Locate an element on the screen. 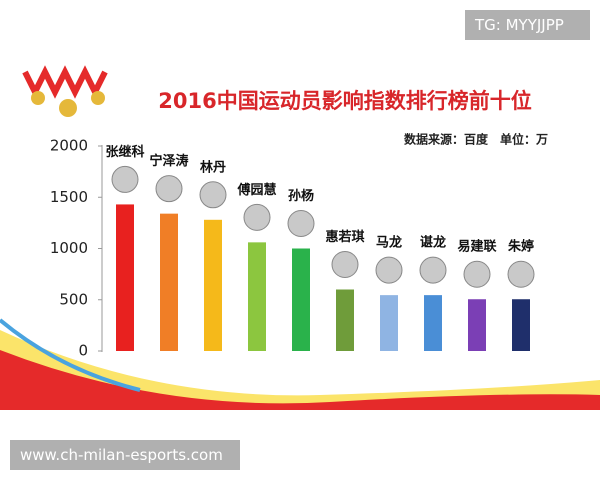 The width and height of the screenshot is (600, 480). bar-name-label: 谌龙 is located at coordinates (433, 243).